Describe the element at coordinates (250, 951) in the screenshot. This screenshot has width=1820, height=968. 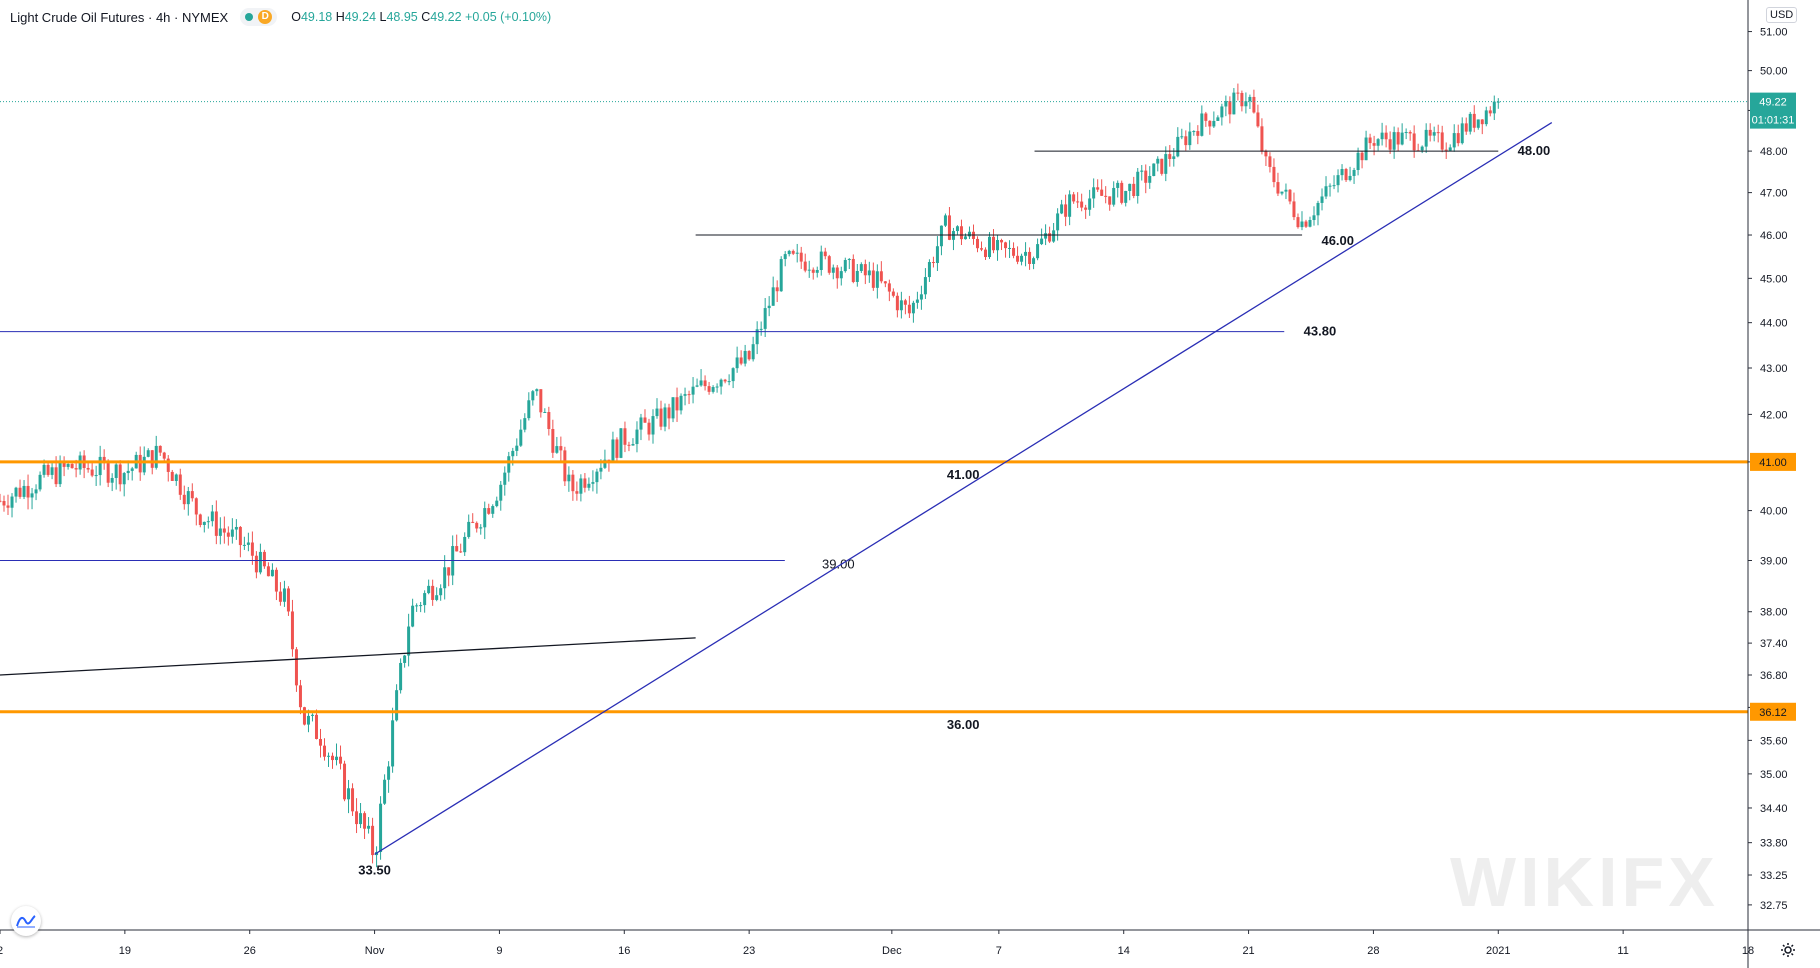
I see `x-tick-label: 26` at that location.